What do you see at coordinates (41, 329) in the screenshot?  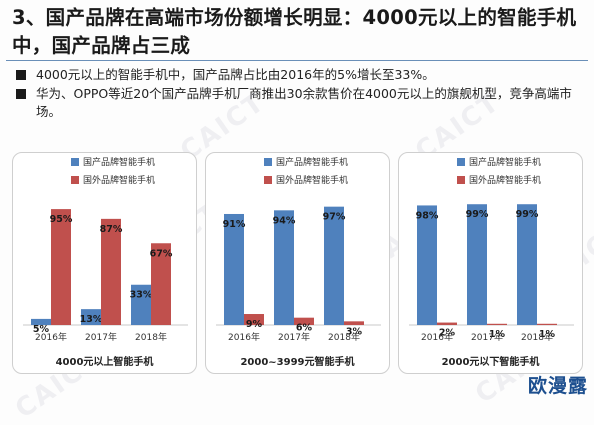 I see `data-label: 5%` at bounding box center [41, 329].